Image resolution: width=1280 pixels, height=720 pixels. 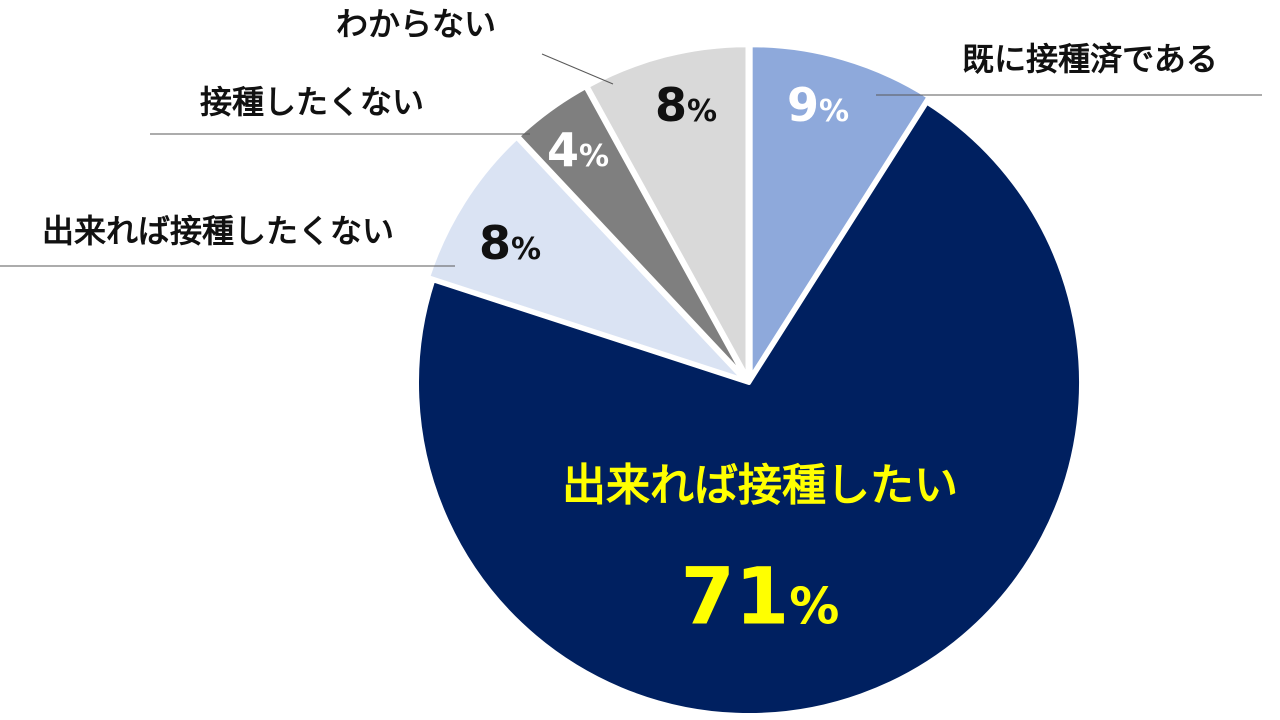 What do you see at coordinates (416, 24) in the screenshot?
I see `category-label-5: わからない` at bounding box center [416, 24].